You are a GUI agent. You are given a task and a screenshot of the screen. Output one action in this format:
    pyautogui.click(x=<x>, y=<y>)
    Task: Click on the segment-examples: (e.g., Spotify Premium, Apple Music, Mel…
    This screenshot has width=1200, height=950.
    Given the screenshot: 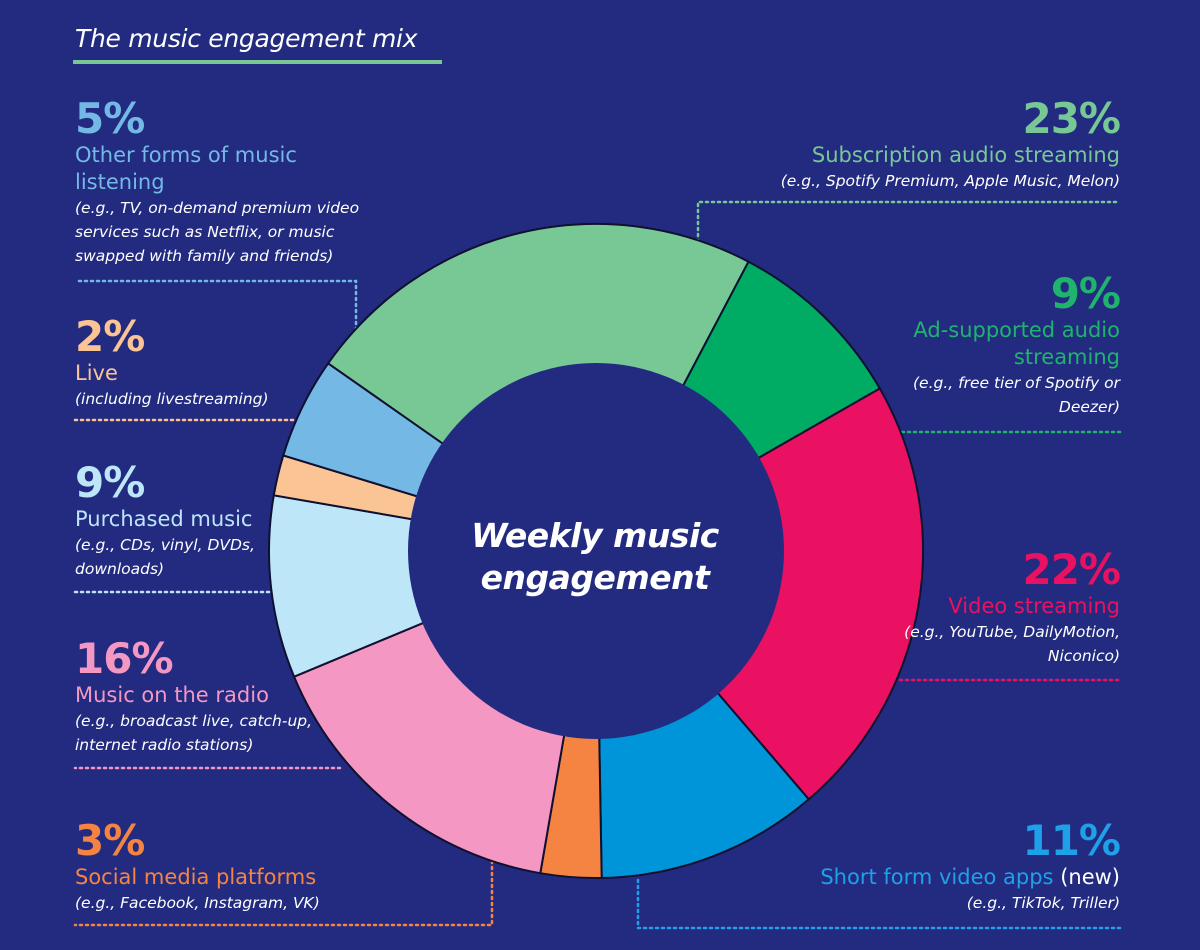 What is the action you would take?
    pyautogui.click(x=950, y=181)
    